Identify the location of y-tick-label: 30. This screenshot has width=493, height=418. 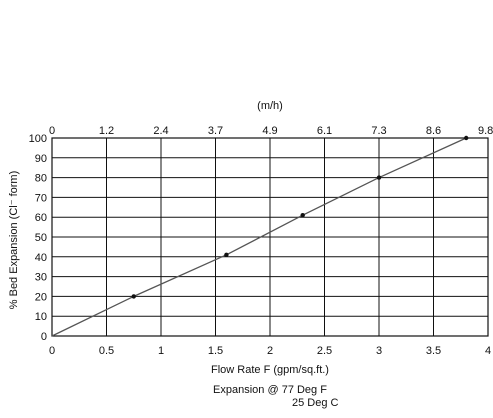
(41, 278).